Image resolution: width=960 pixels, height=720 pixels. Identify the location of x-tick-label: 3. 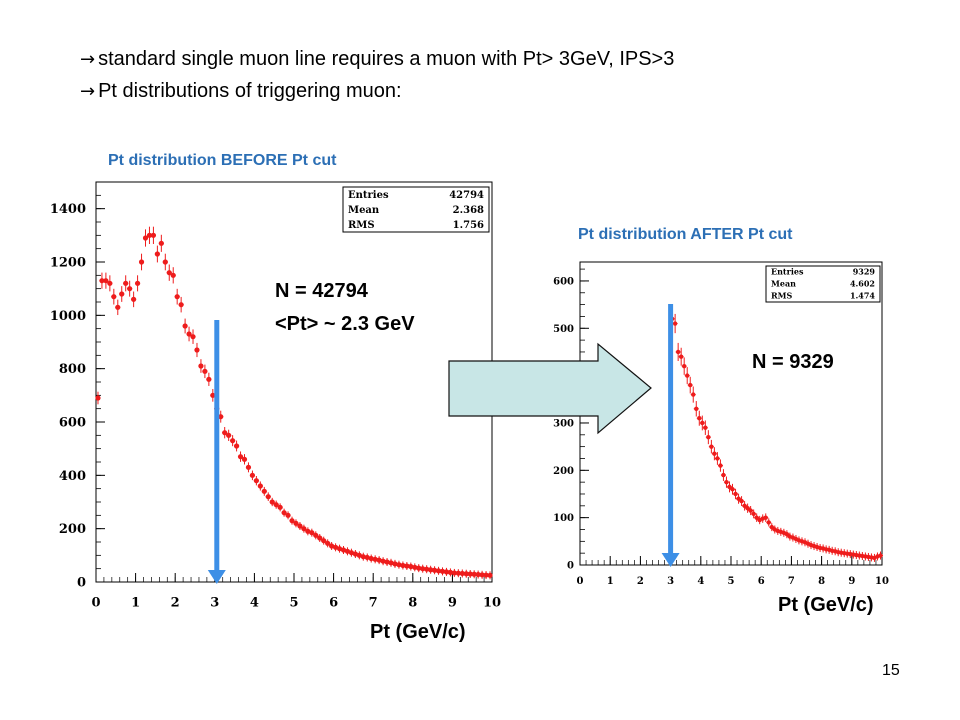
(214, 603).